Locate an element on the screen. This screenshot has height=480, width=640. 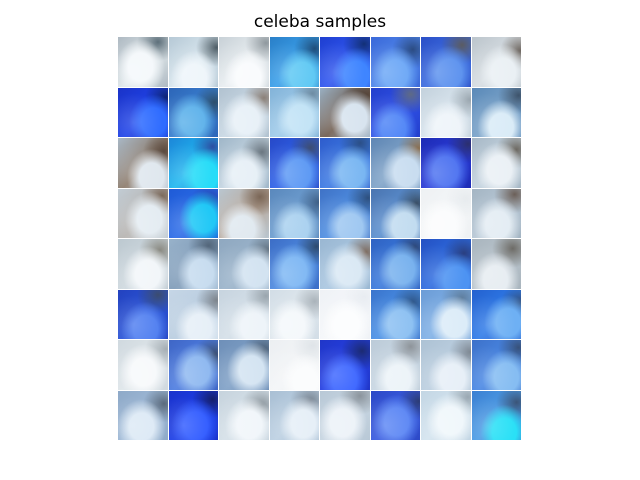
figure-title: celeba samples is located at coordinates (320, 22).